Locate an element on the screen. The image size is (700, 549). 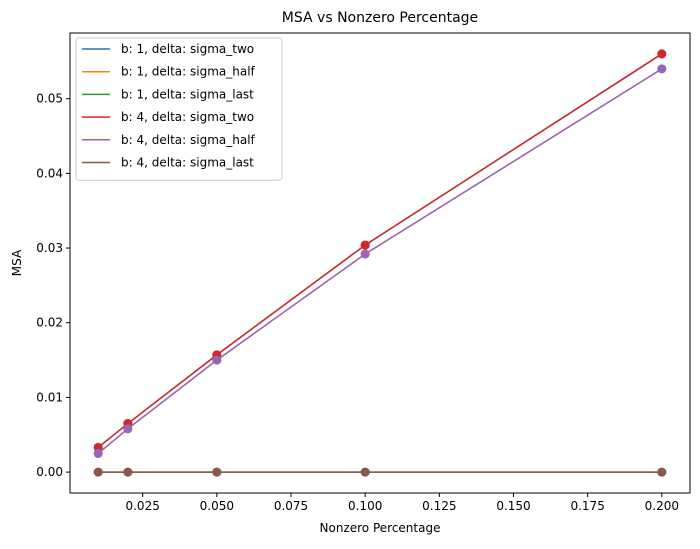
x-tick-label: 0.175 is located at coordinates (587, 506).